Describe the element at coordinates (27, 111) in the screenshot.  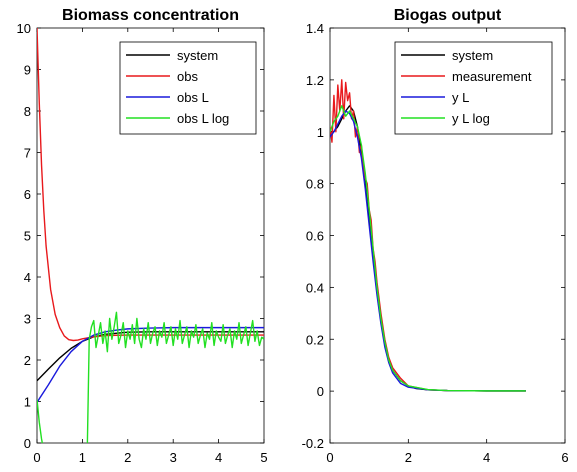
I see `y-tick-label: 8` at that location.